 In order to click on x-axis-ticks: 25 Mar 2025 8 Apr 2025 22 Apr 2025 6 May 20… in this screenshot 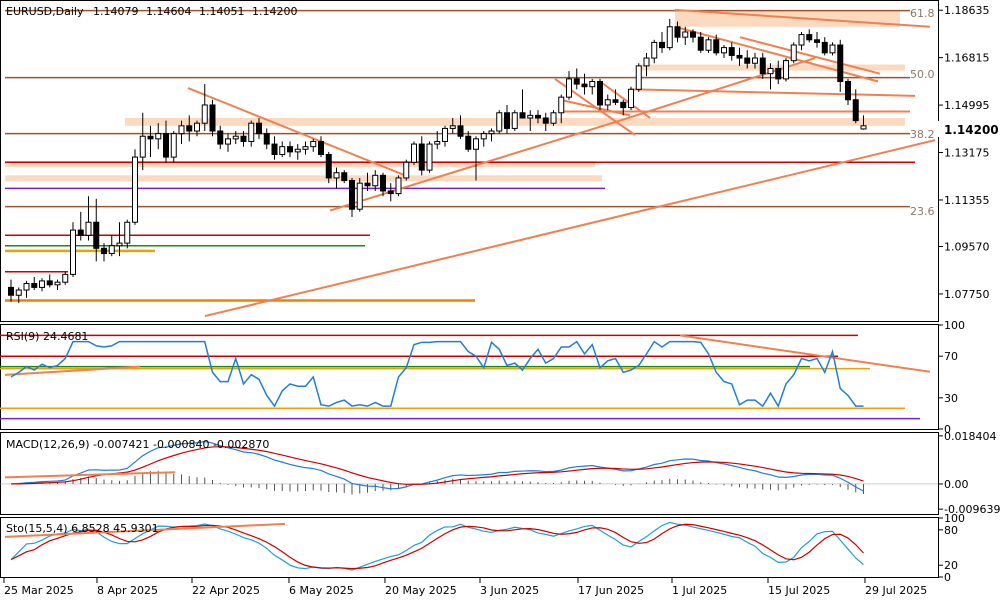, I will do `click(465, 587)`.